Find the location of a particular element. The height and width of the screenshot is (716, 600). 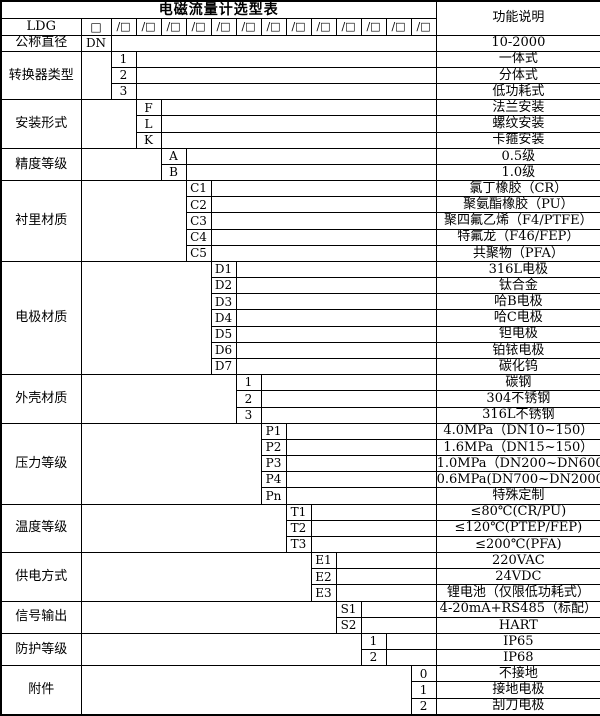

option-code: C3 is located at coordinates (198, 221).